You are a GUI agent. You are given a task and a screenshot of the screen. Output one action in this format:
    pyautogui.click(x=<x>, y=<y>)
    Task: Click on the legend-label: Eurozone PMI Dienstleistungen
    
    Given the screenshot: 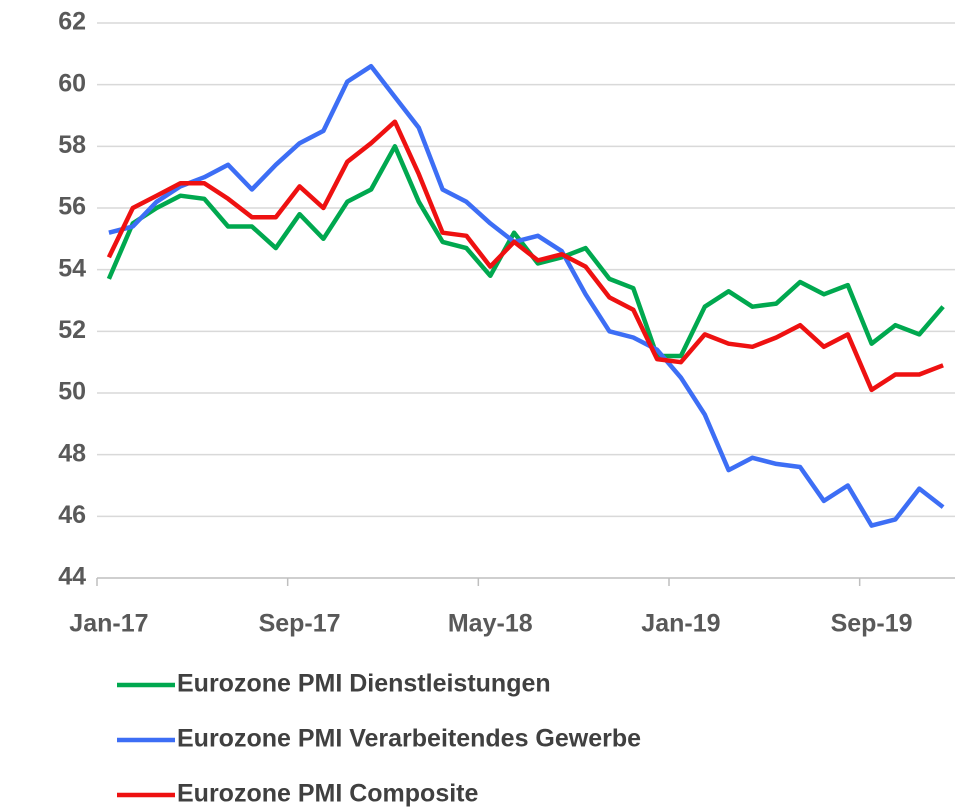 What is the action you would take?
    pyautogui.click(x=364, y=684)
    